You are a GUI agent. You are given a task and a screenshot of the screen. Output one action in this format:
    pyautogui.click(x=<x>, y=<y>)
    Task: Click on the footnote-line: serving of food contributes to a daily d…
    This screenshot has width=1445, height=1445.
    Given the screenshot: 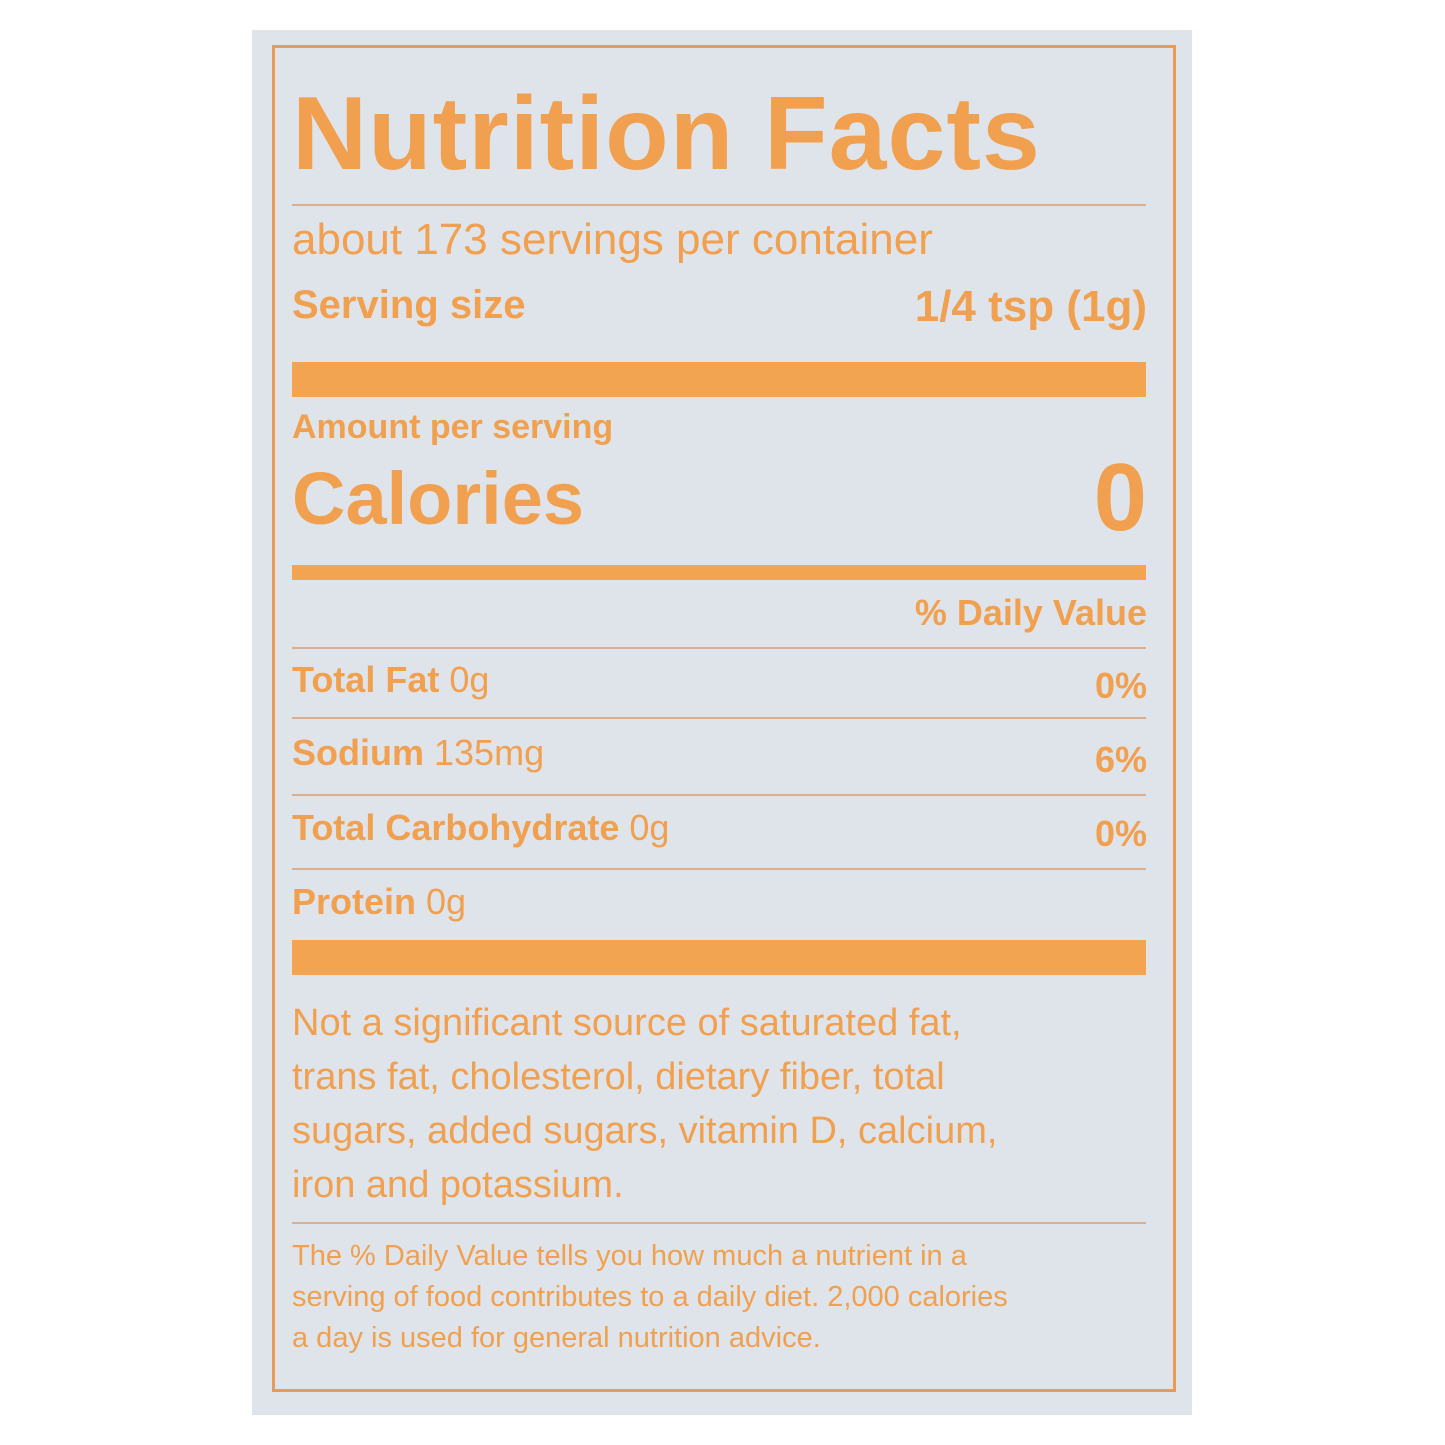 What is the action you would take?
    pyautogui.click(x=650, y=1297)
    